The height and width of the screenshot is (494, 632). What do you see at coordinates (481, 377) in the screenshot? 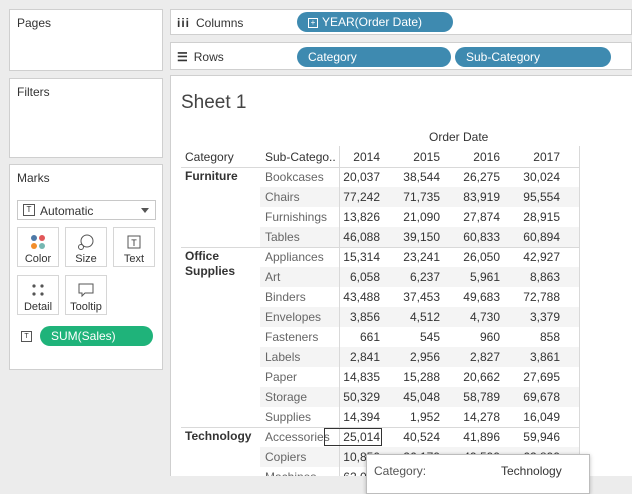
I see `sales-cell: 20,662` at bounding box center [481, 377].